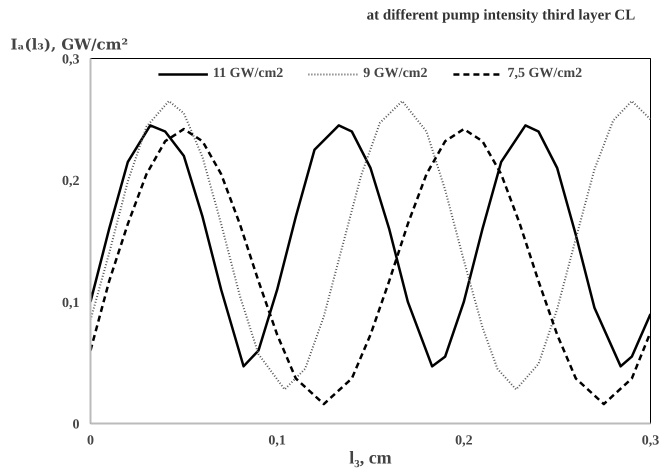 The height and width of the screenshot is (476, 670). I want to click on x-tick-label: 0,2, so click(464, 441).